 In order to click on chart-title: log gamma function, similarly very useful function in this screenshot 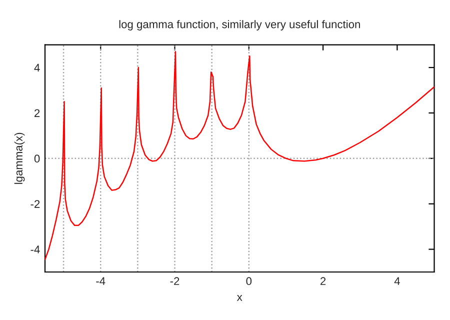, I will do `click(239, 25)`.